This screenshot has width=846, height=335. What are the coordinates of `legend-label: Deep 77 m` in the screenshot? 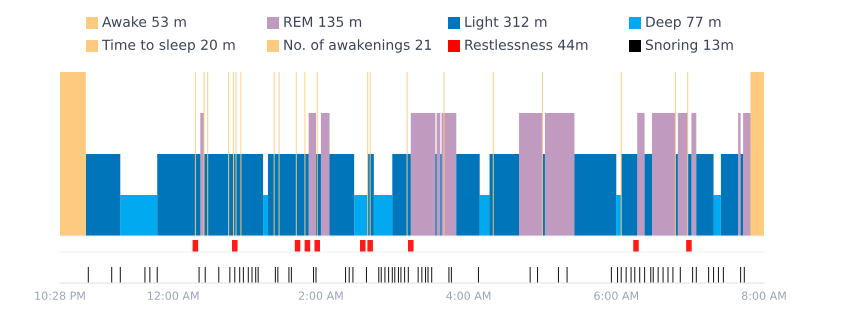 It's located at (683, 23).